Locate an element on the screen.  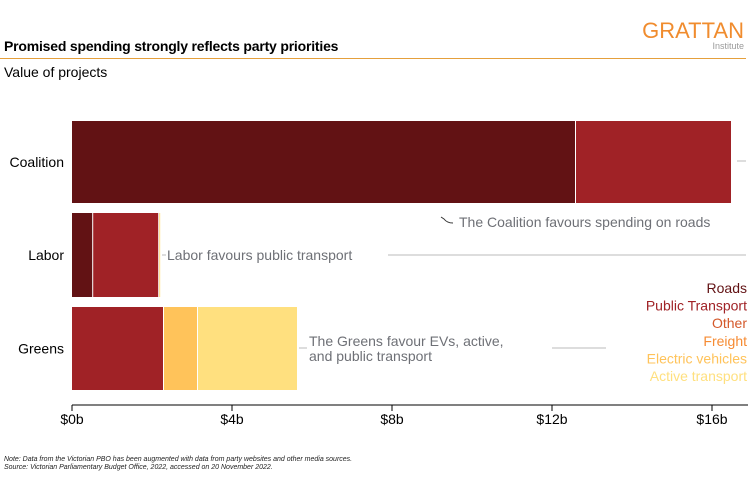
legend-electric-vehicles: Electric vehicles is located at coordinates (697, 358).